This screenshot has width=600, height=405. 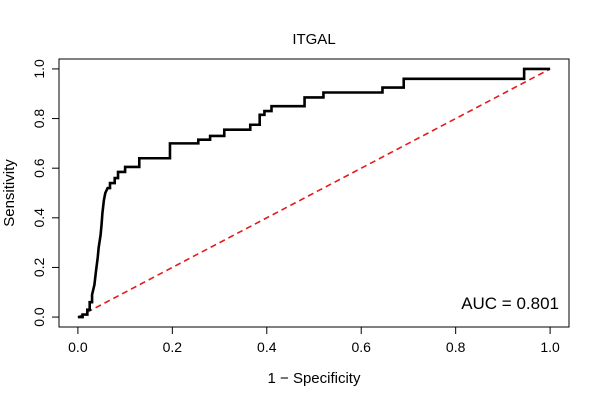 What do you see at coordinates (173, 347) in the screenshot?
I see `x-tick-label: 0.2` at bounding box center [173, 347].